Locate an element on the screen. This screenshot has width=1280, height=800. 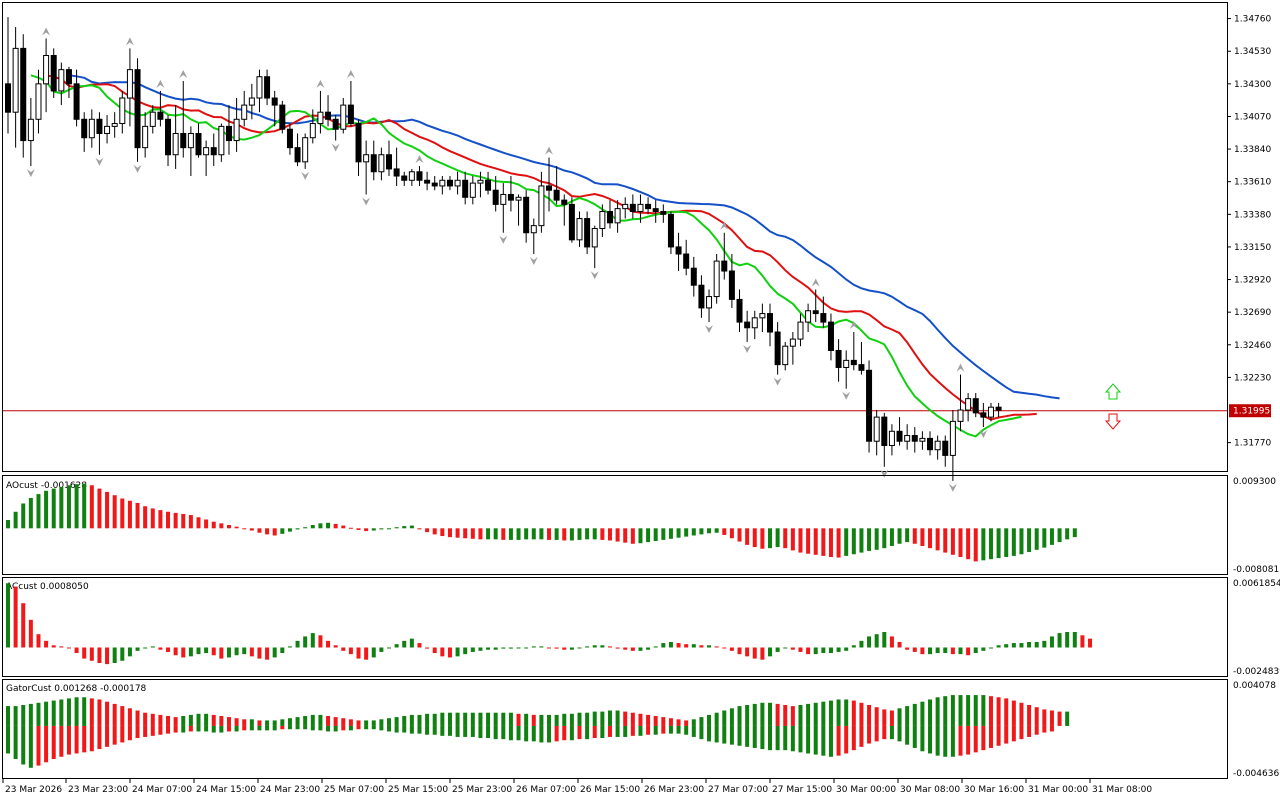
price-tick-label: 1.34760 is located at coordinates (1252, 20).